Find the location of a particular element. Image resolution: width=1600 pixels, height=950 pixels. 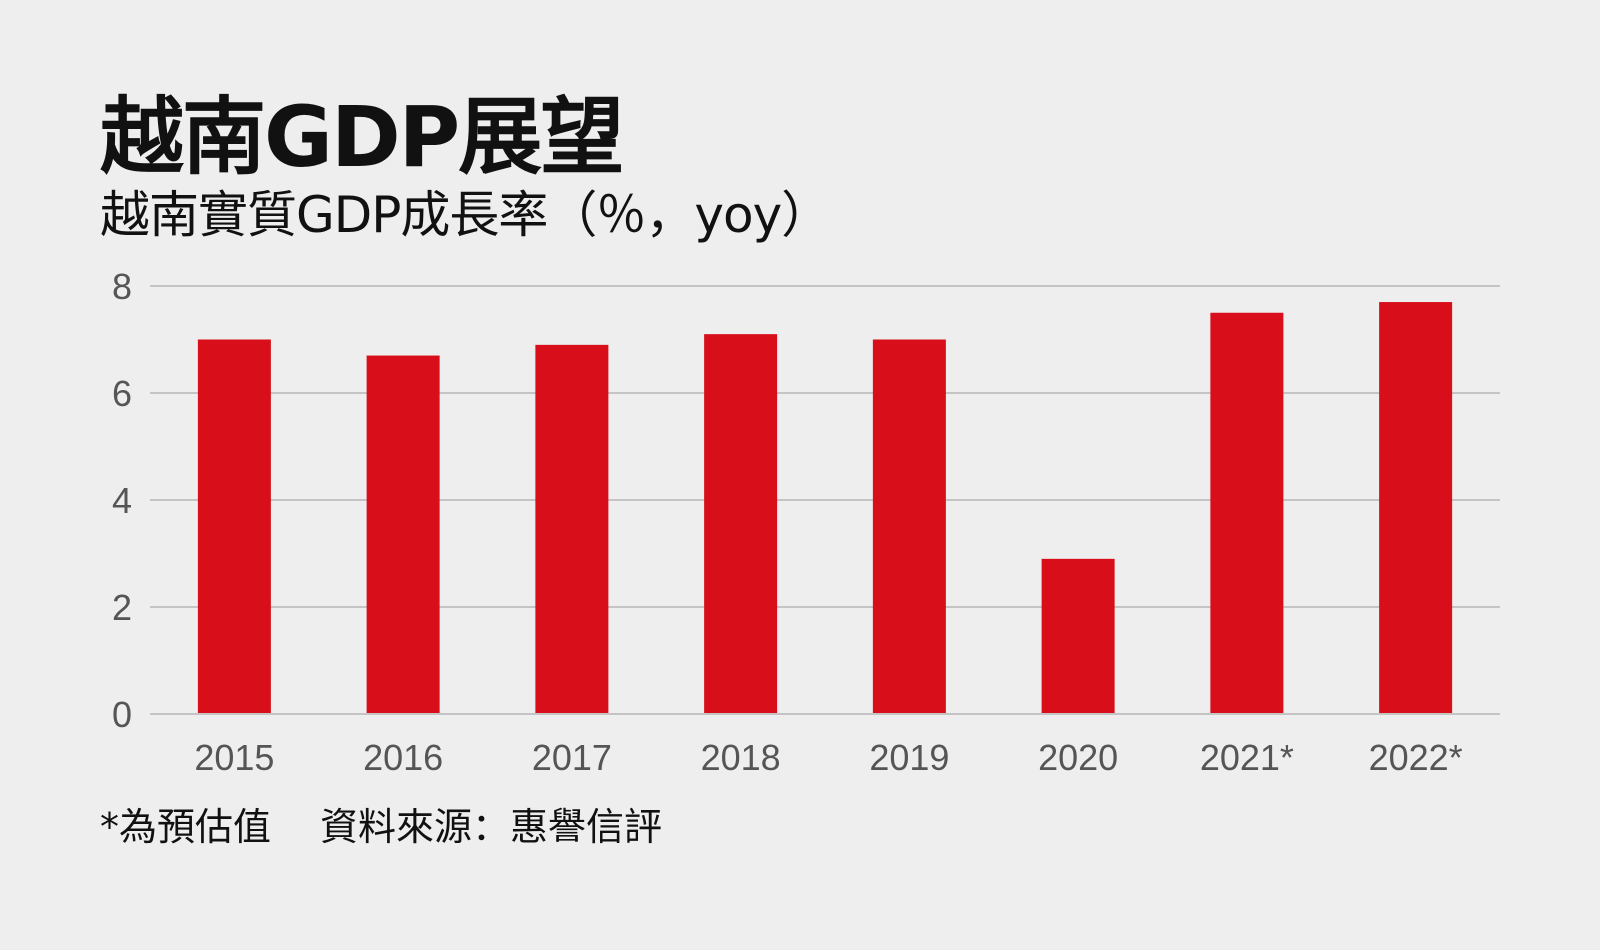

x-tick-label: 2018 is located at coordinates (741, 757).